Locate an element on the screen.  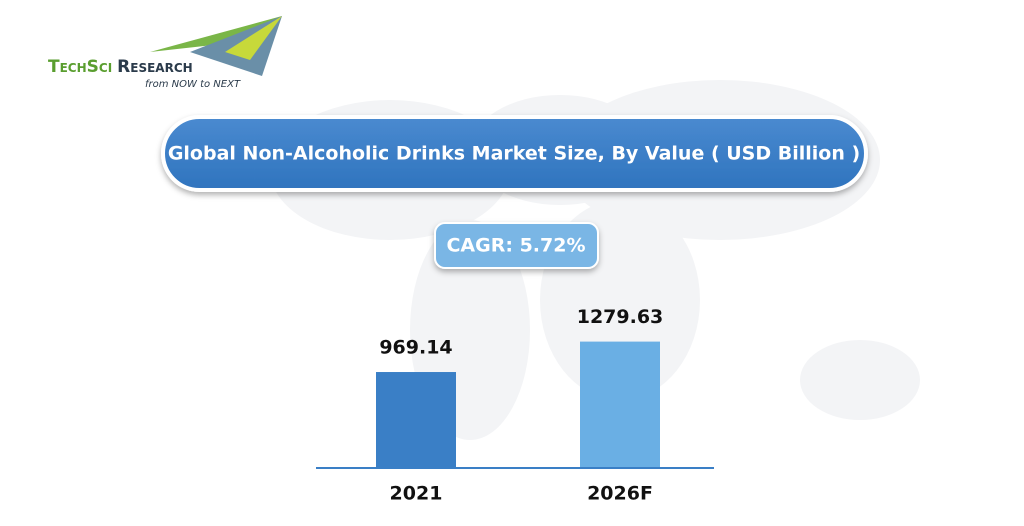
cagr-label: CAGR: 5.72% is located at coordinates (515, 246).